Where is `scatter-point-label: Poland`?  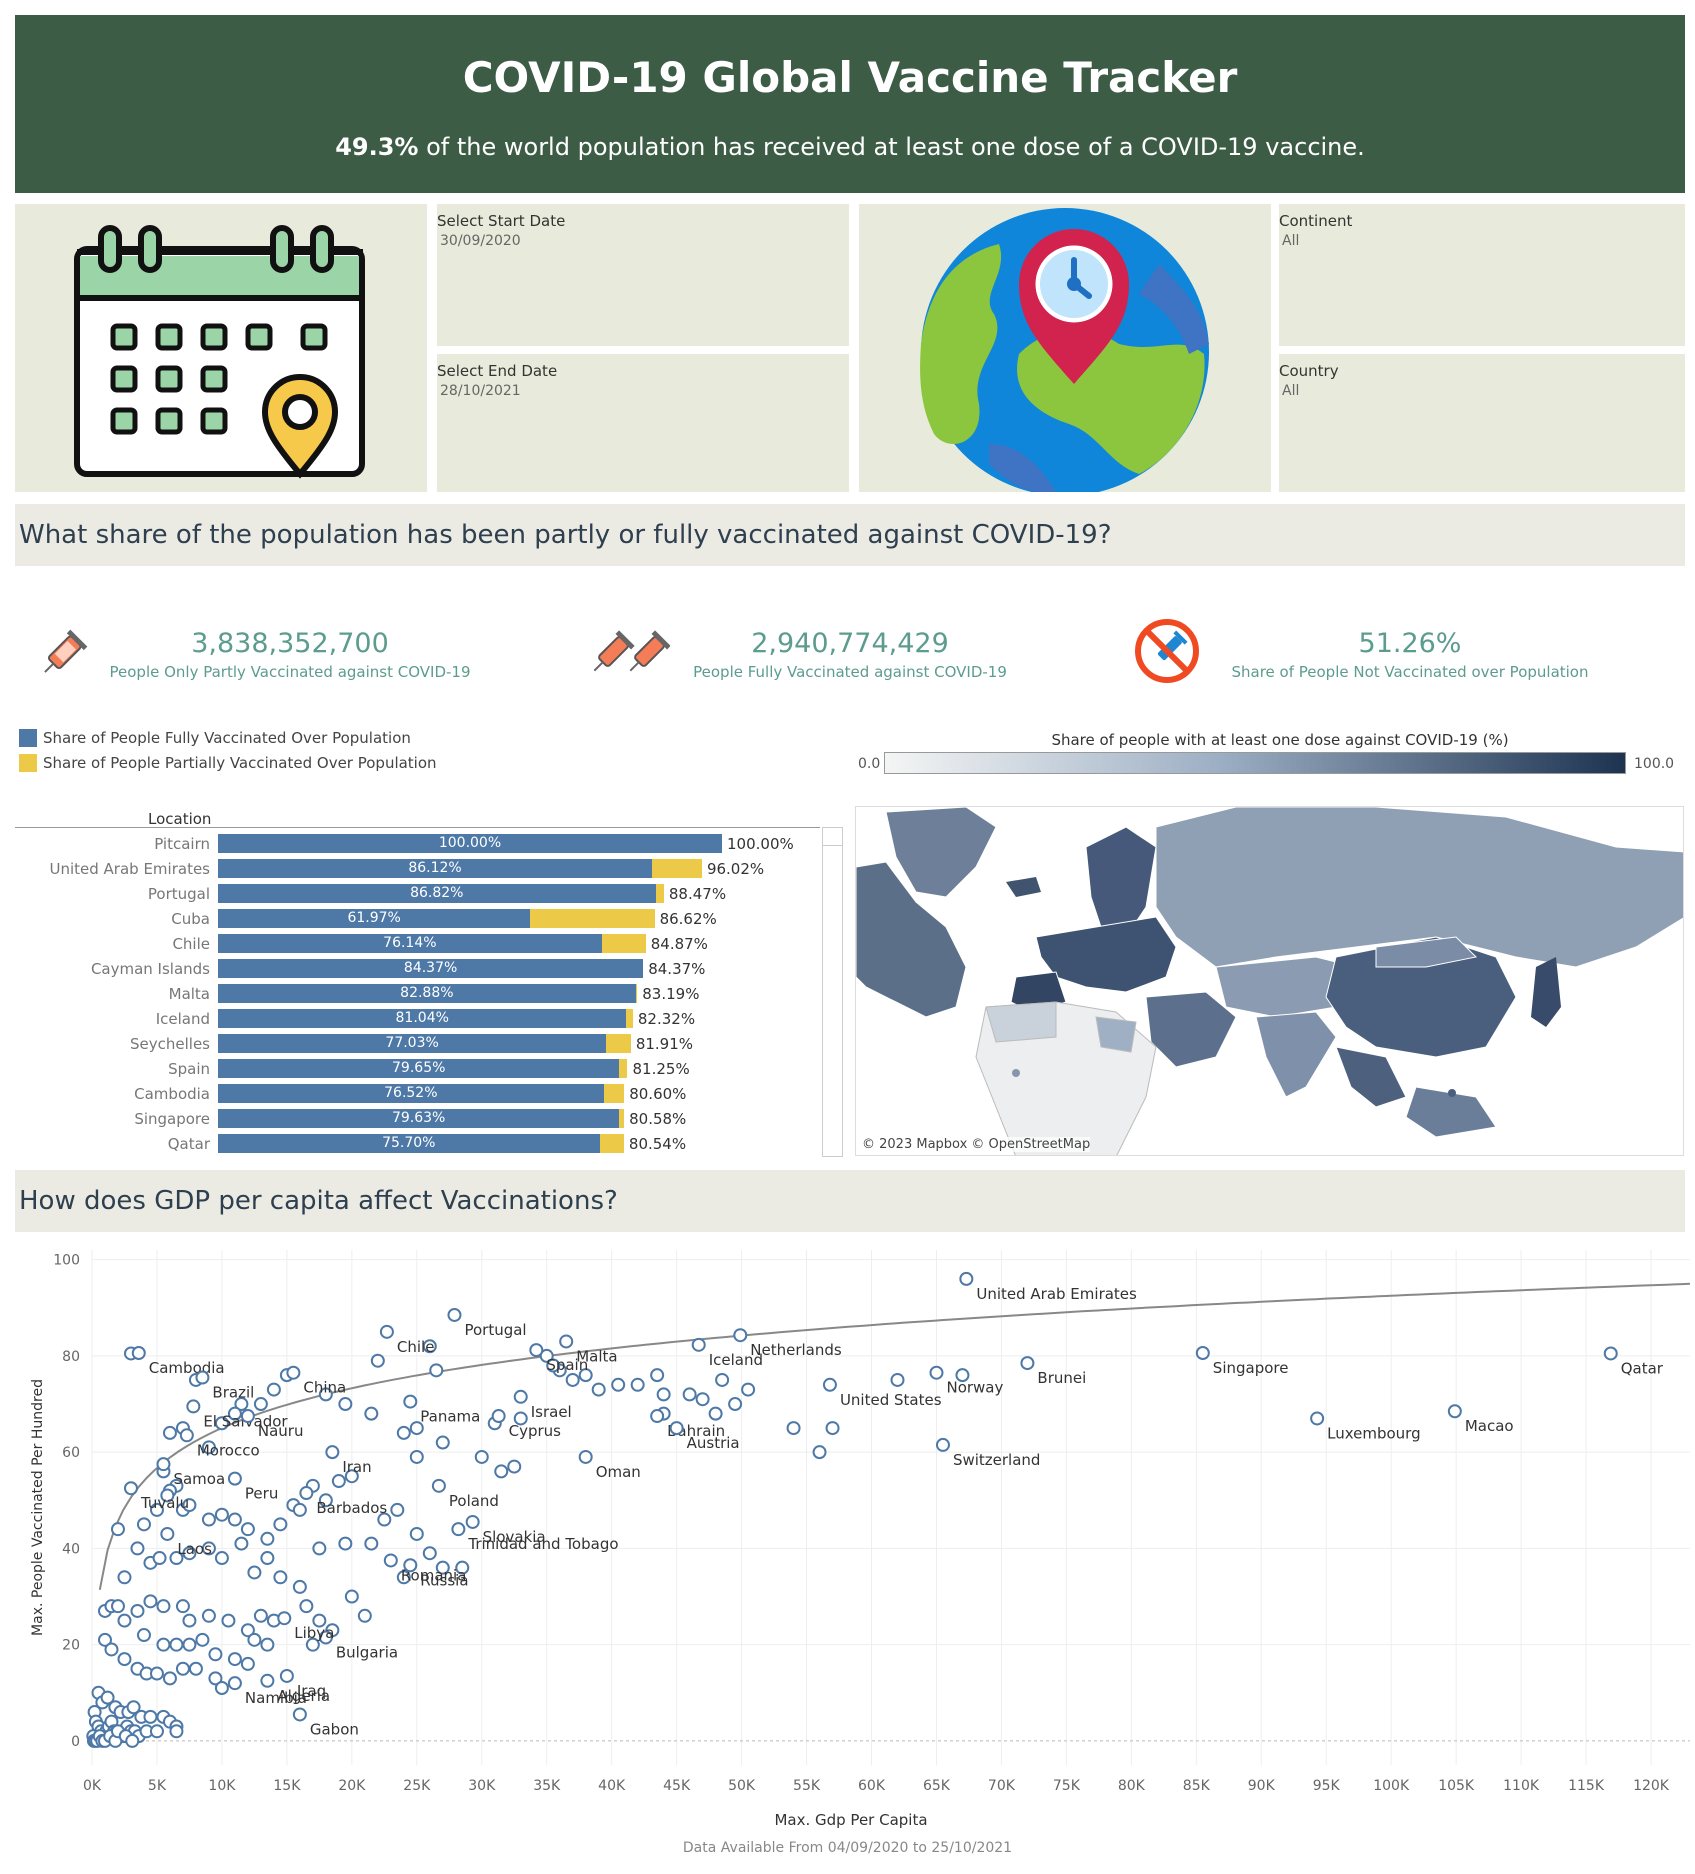
scatter-point-label: Poland is located at coordinates (474, 1501).